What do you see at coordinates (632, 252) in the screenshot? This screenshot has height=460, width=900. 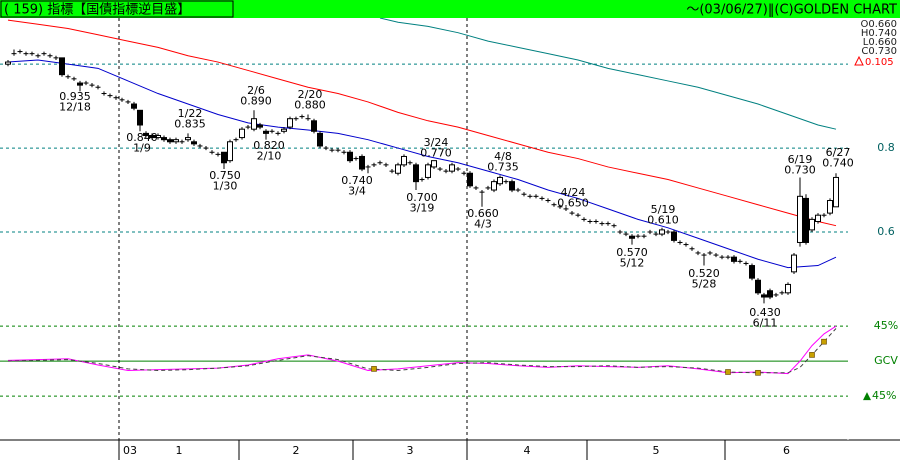 I see `annotation: 0.570` at bounding box center [632, 252].